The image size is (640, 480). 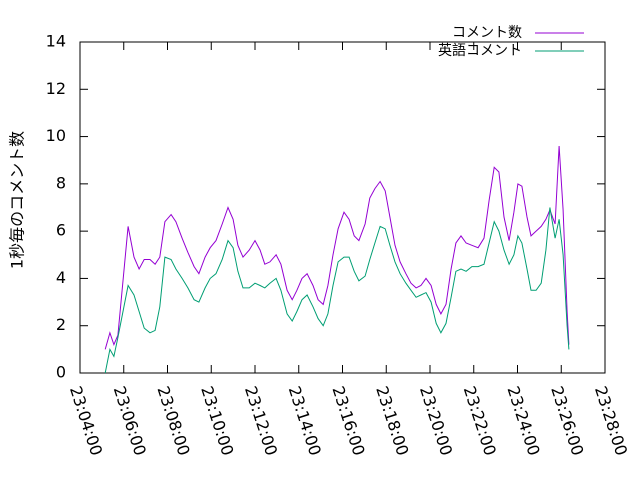 I want to click on x-tick-label: 23:08:00, so click(x=173, y=421).